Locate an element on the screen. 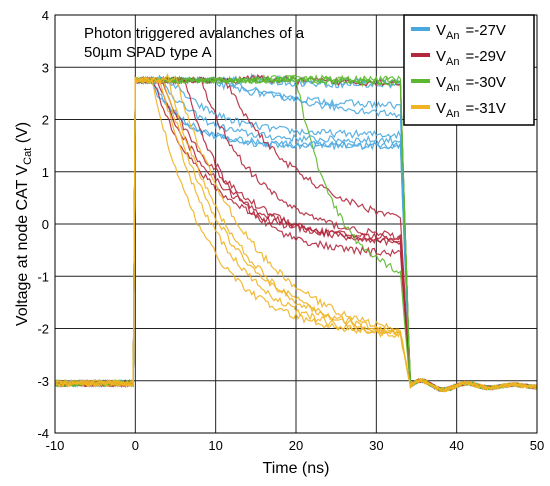 This screenshot has width=550, height=486. legend-value: =-29V is located at coordinates (485, 56).